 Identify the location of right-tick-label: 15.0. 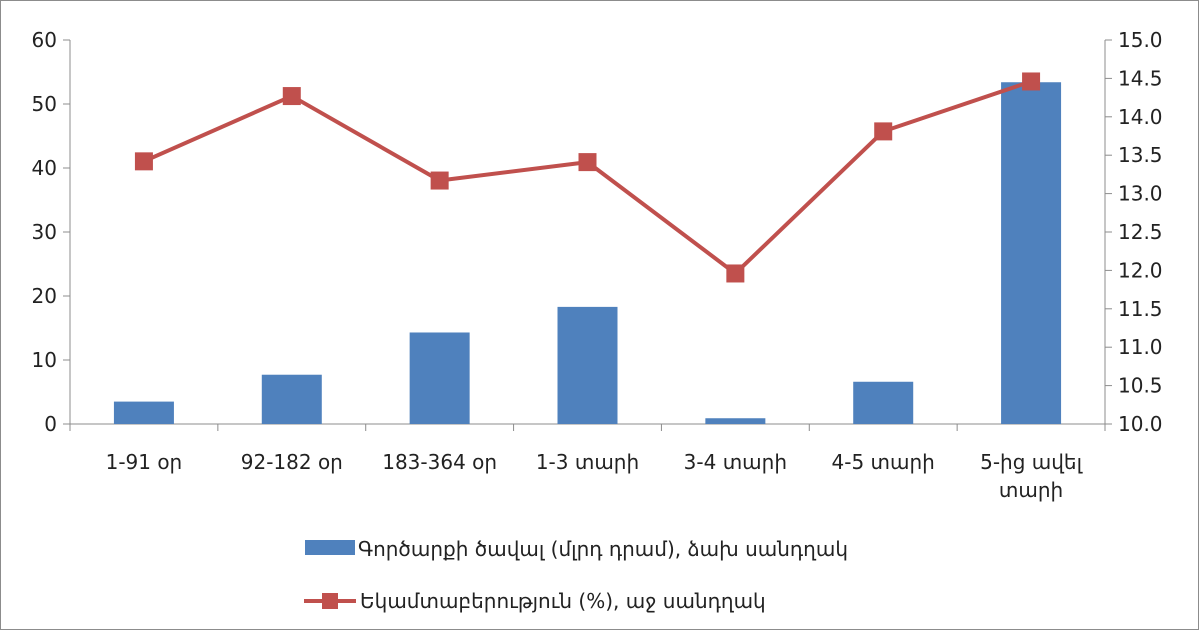
(1140, 40).